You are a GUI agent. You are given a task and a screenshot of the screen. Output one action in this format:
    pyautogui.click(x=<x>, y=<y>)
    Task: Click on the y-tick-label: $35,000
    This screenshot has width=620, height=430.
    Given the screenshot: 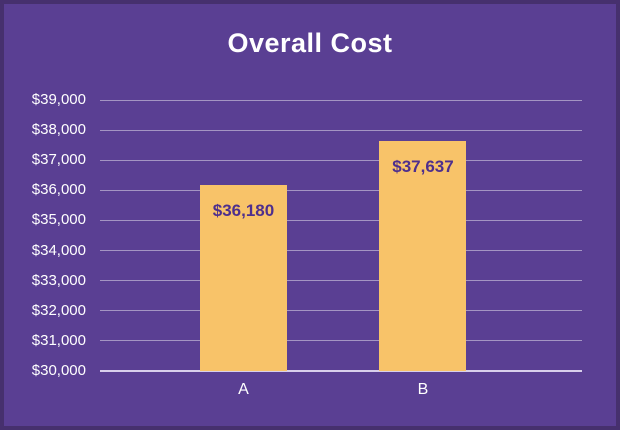 What is the action you would take?
    pyautogui.click(x=58, y=220)
    